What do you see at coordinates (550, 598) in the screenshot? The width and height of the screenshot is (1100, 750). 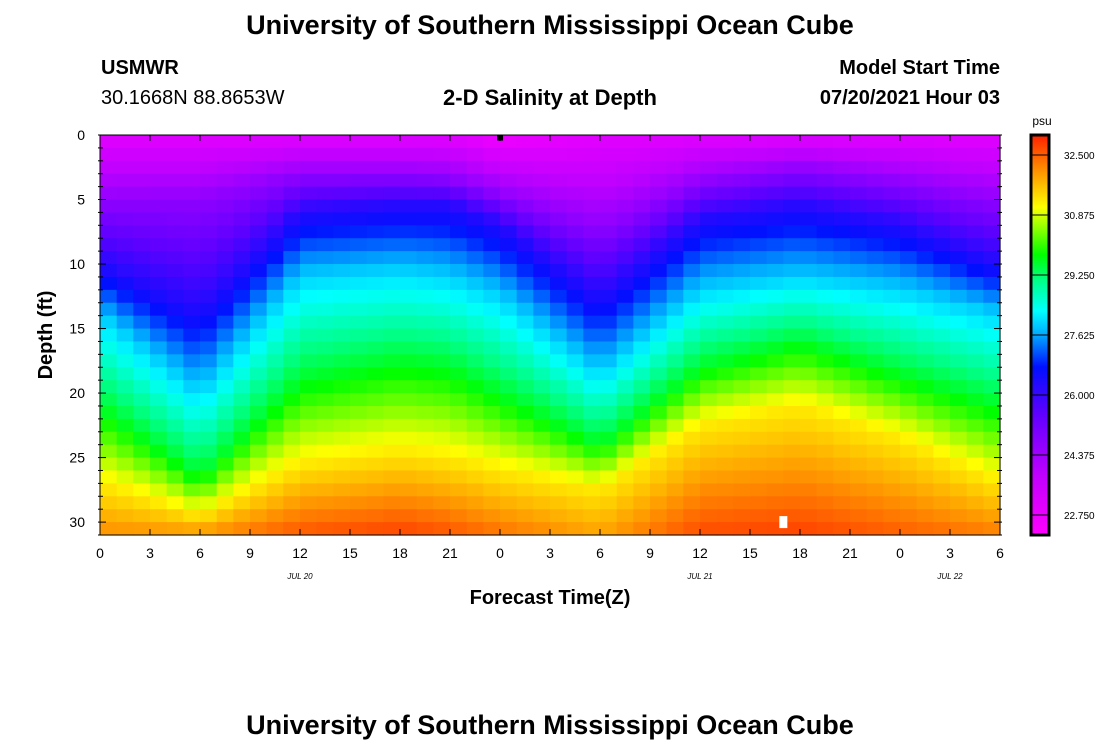 I see `x-axis-label: Forecast Time(Z)` at bounding box center [550, 598].